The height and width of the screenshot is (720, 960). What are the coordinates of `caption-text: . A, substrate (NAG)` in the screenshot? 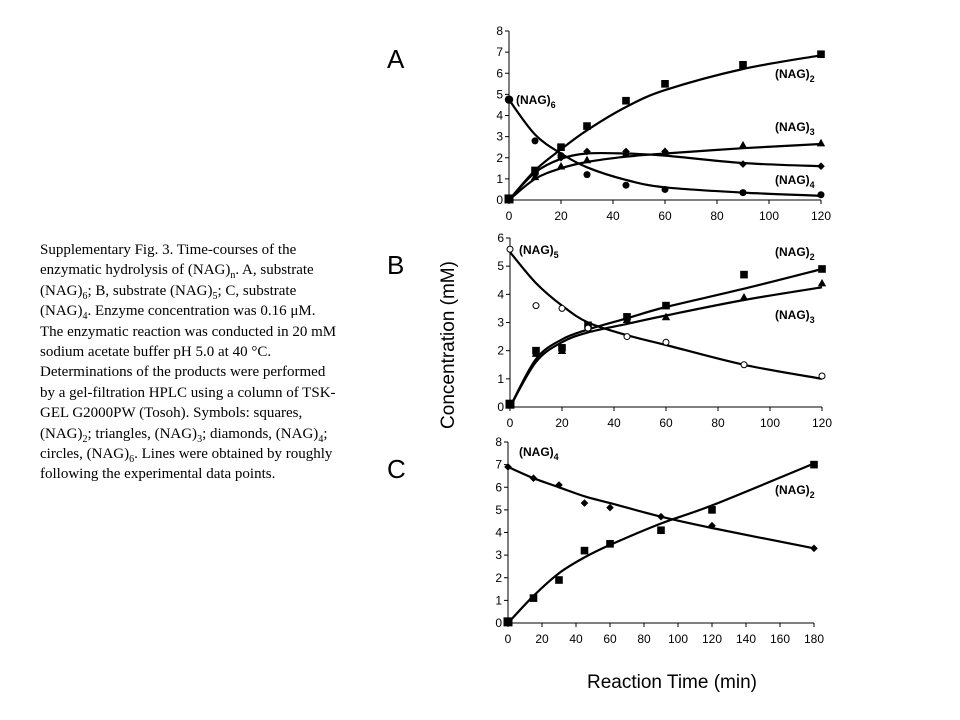 It's located at (177, 280).